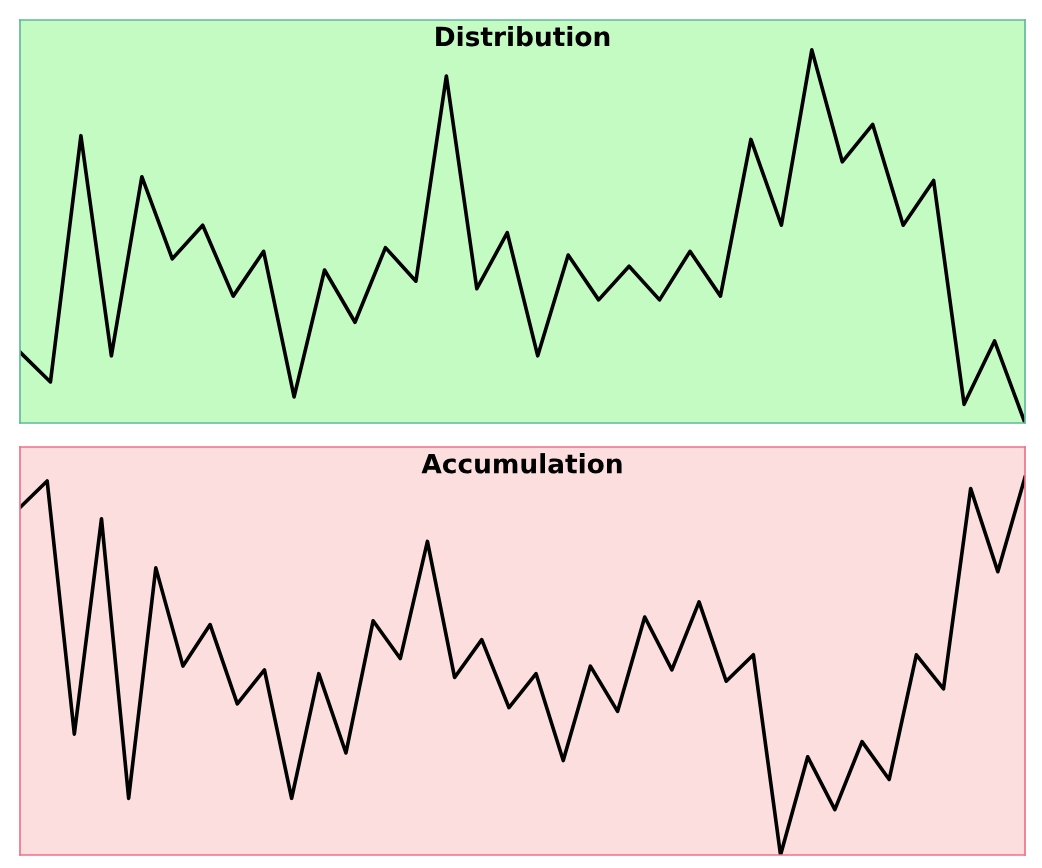  What do you see at coordinates (521, 463) in the screenshot?
I see `chart-title: Accumulation` at bounding box center [521, 463].